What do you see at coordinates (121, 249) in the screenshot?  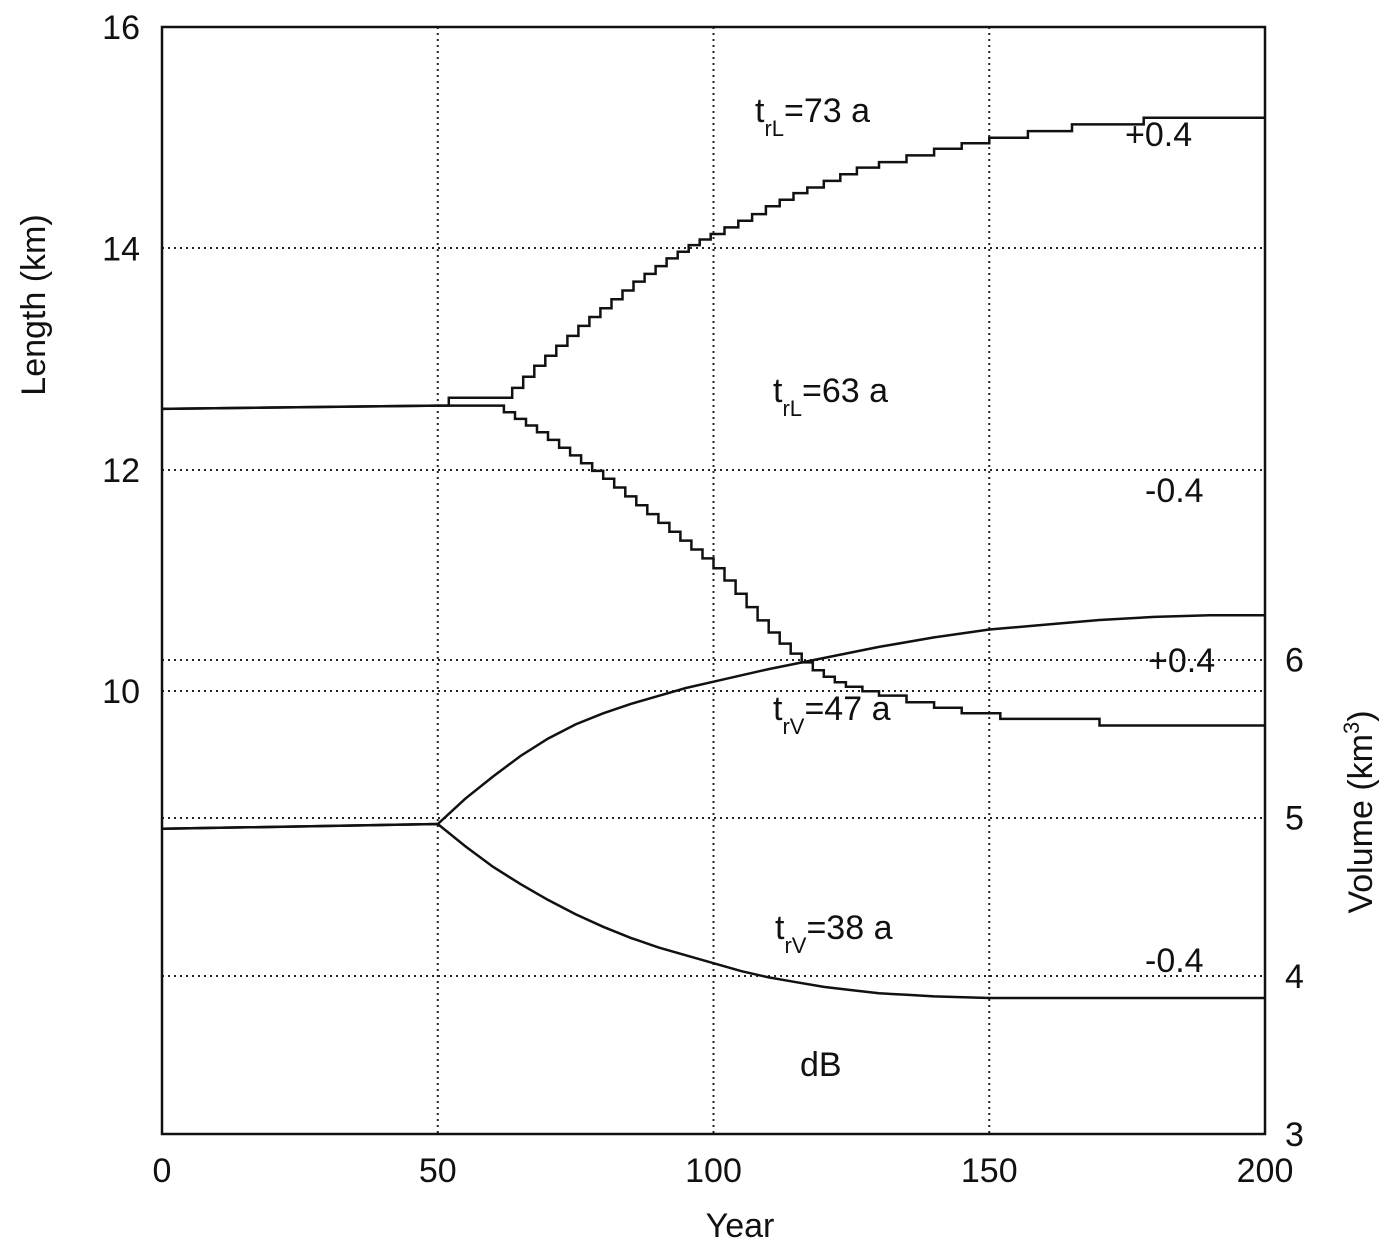 I see `left-tick-label: 14` at bounding box center [121, 249].